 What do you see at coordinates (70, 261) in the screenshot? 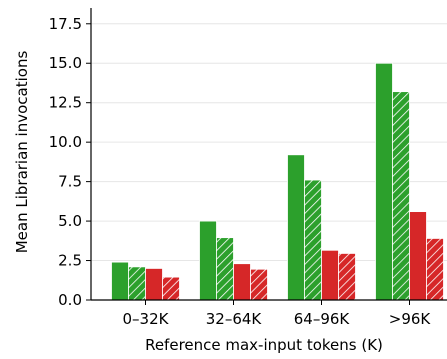
I see `y-tick-label: 2.5` at bounding box center [70, 261].